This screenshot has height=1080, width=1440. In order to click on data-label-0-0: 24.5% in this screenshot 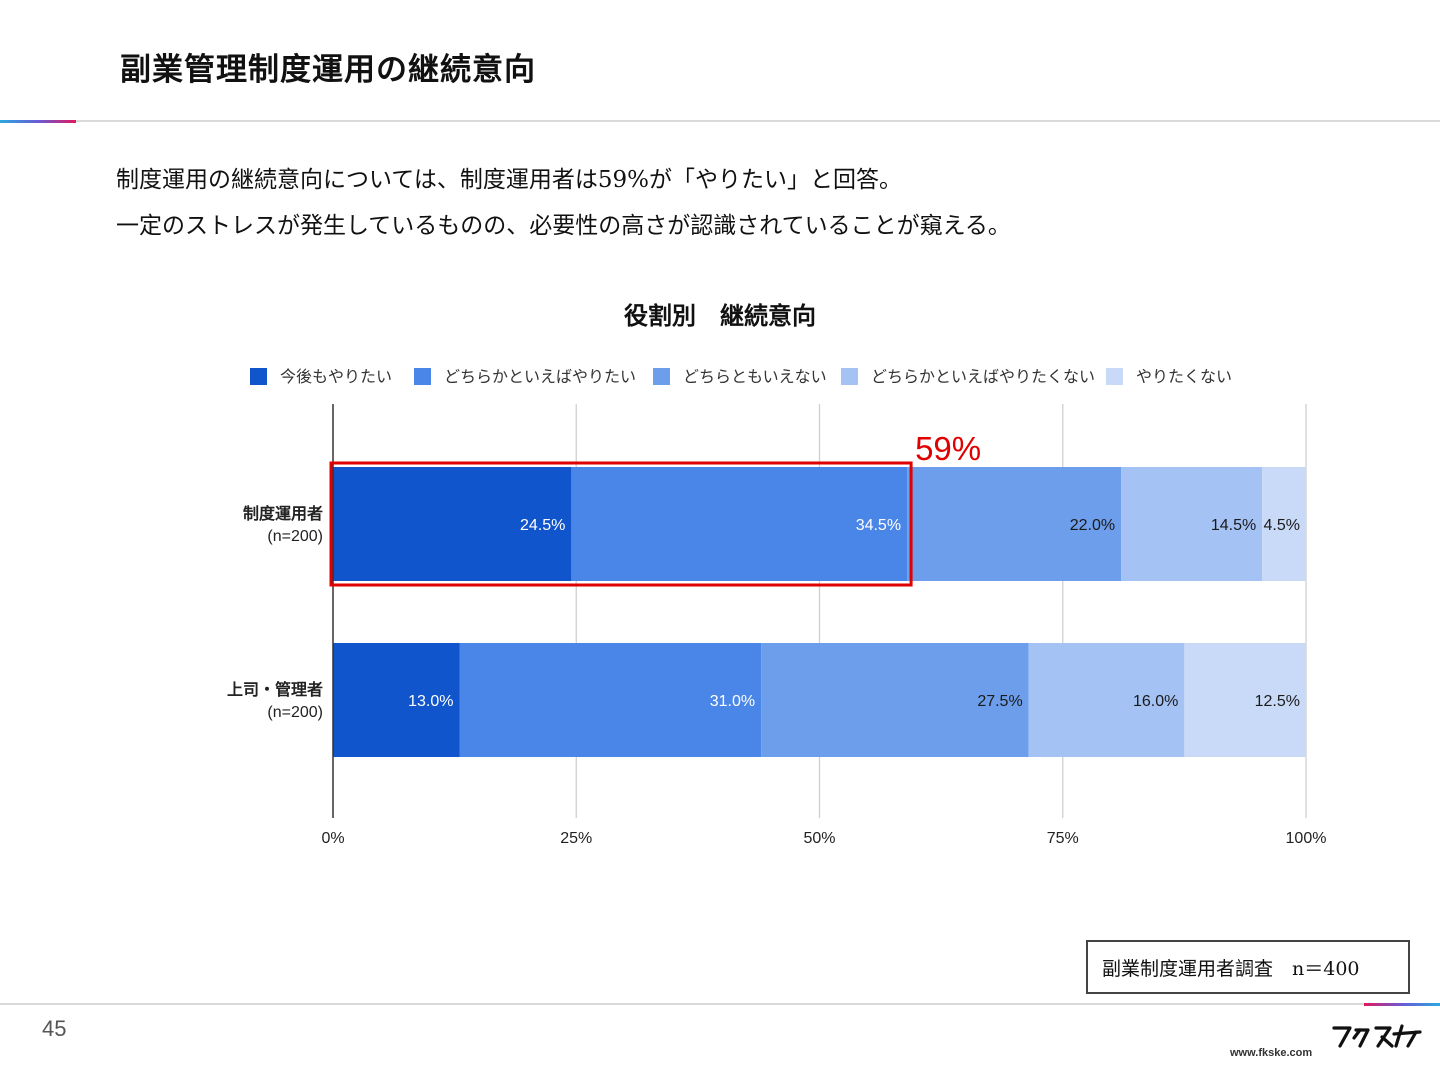, I will do `click(542, 525)`.